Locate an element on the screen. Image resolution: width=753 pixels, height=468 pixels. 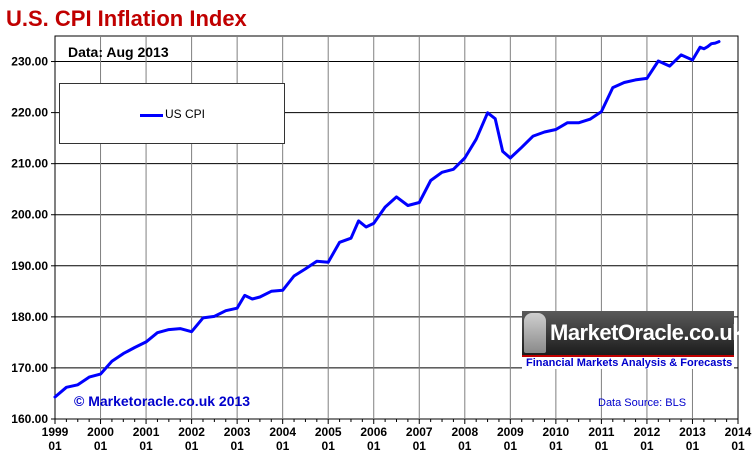
y-tick-label: 210.00 is located at coordinates (29, 164).